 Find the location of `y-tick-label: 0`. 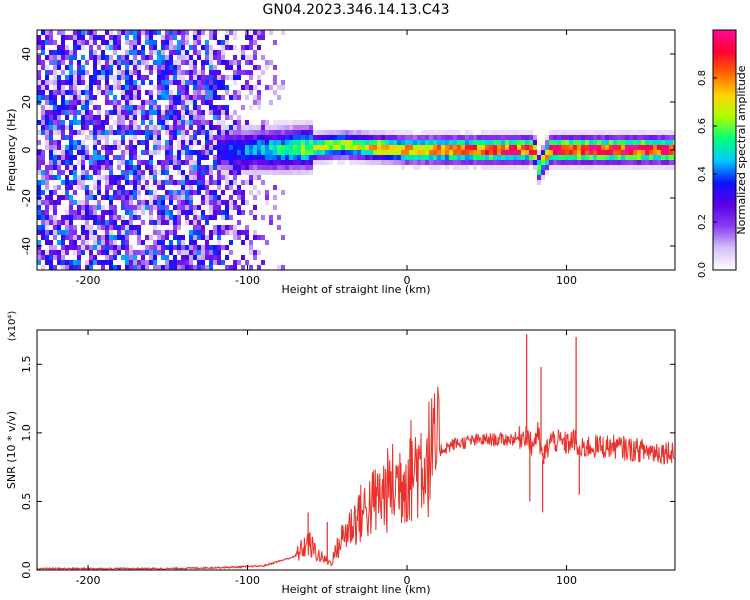

y-tick-label: 0 is located at coordinates (26, 150).